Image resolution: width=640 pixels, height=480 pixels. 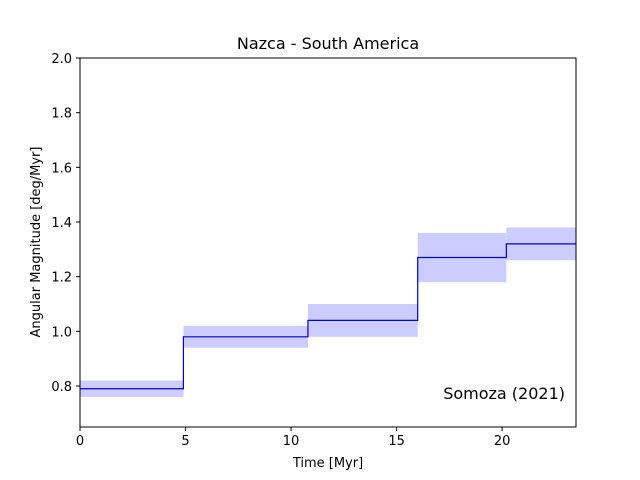 I want to click on y-tick-label: 2.0, so click(x=61, y=59).